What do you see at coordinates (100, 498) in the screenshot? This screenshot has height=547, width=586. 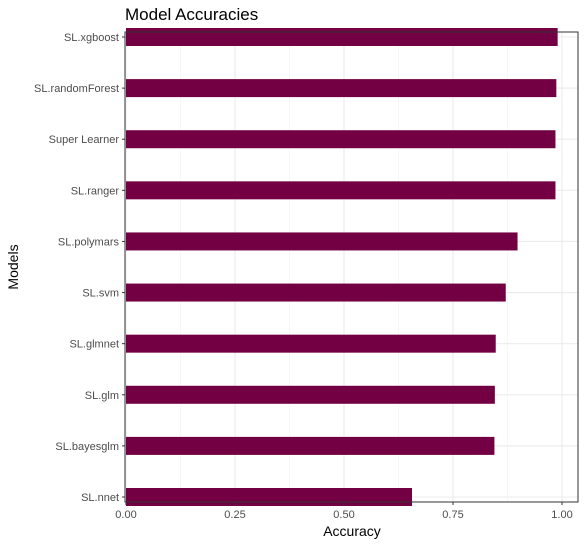 I see `y-tick-label: SL.nnet` at bounding box center [100, 498].